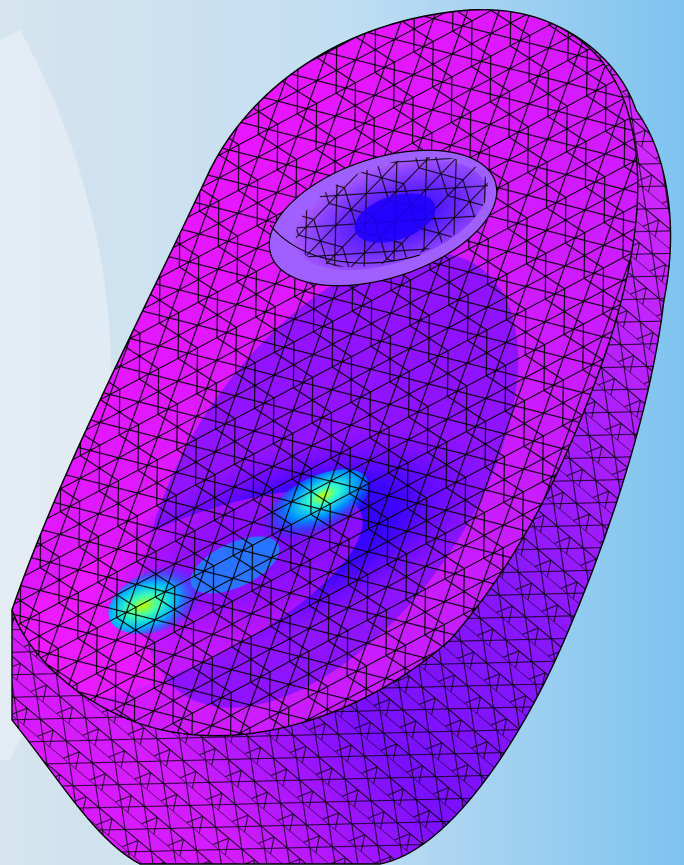 The height and width of the screenshot is (865, 684). What do you see at coordinates (383, 218) in the screenshot?
I see `counterbore-hole` at bounding box center [383, 218].